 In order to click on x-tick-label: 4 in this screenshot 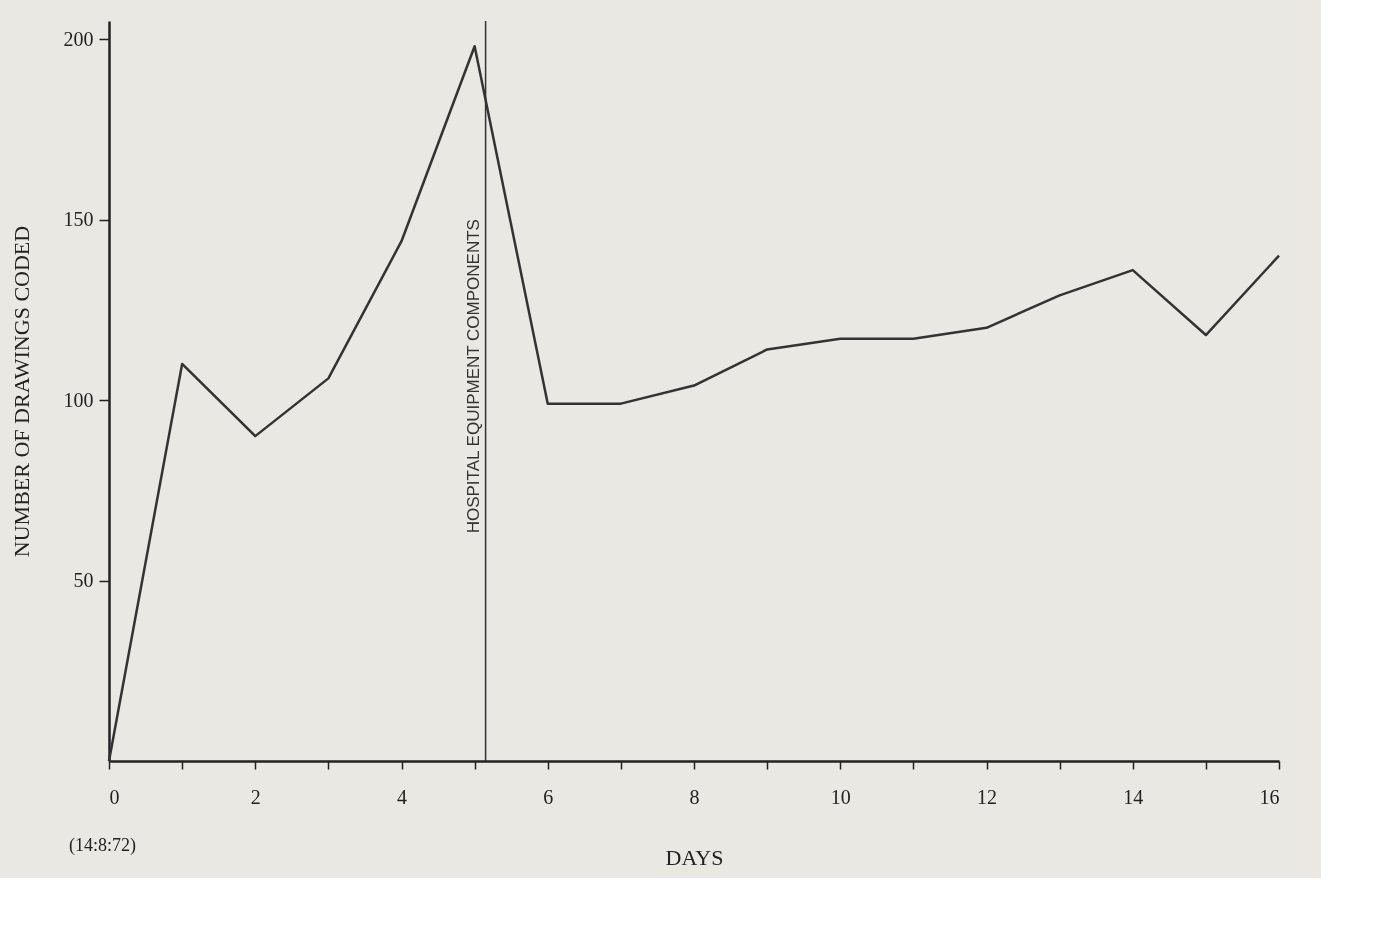, I will do `click(402, 796)`.